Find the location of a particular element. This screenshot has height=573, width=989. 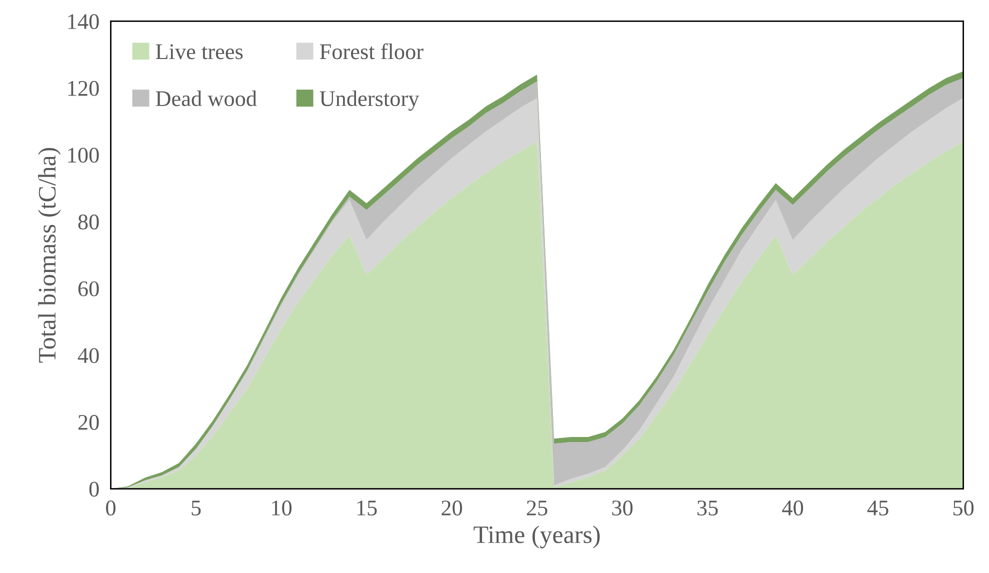

legend-label: Forest floor is located at coordinates (372, 51).